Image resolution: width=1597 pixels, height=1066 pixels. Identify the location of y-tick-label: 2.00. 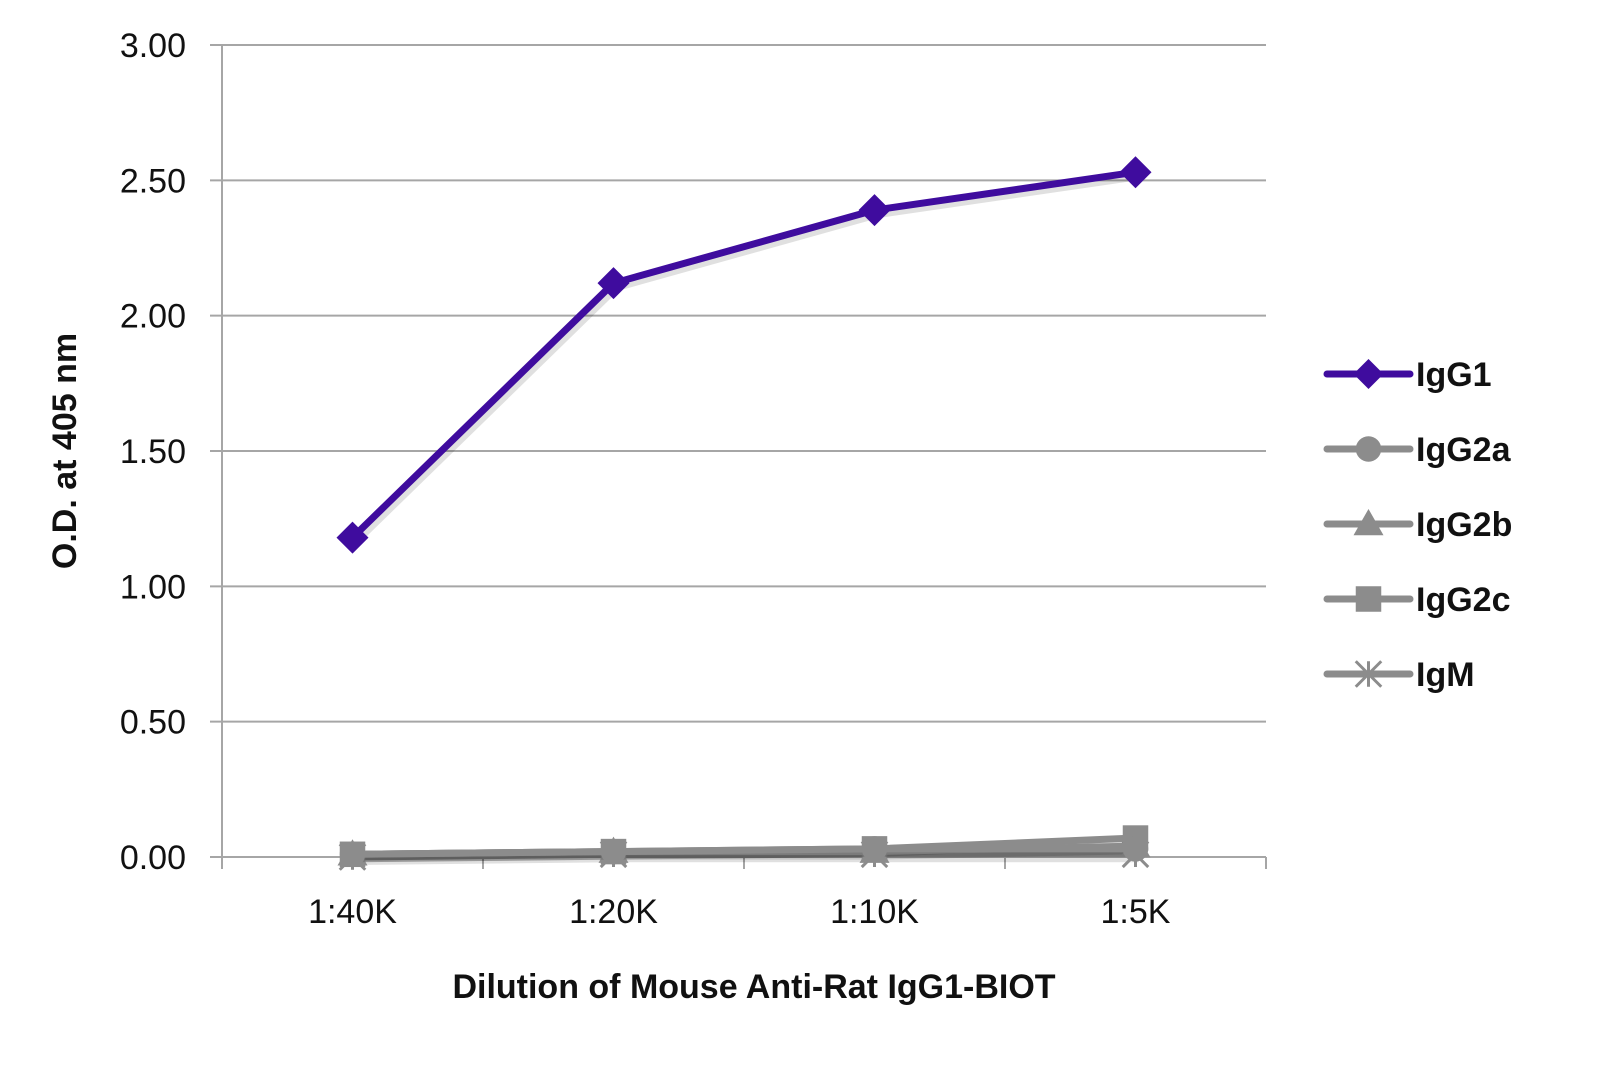
(153, 317).